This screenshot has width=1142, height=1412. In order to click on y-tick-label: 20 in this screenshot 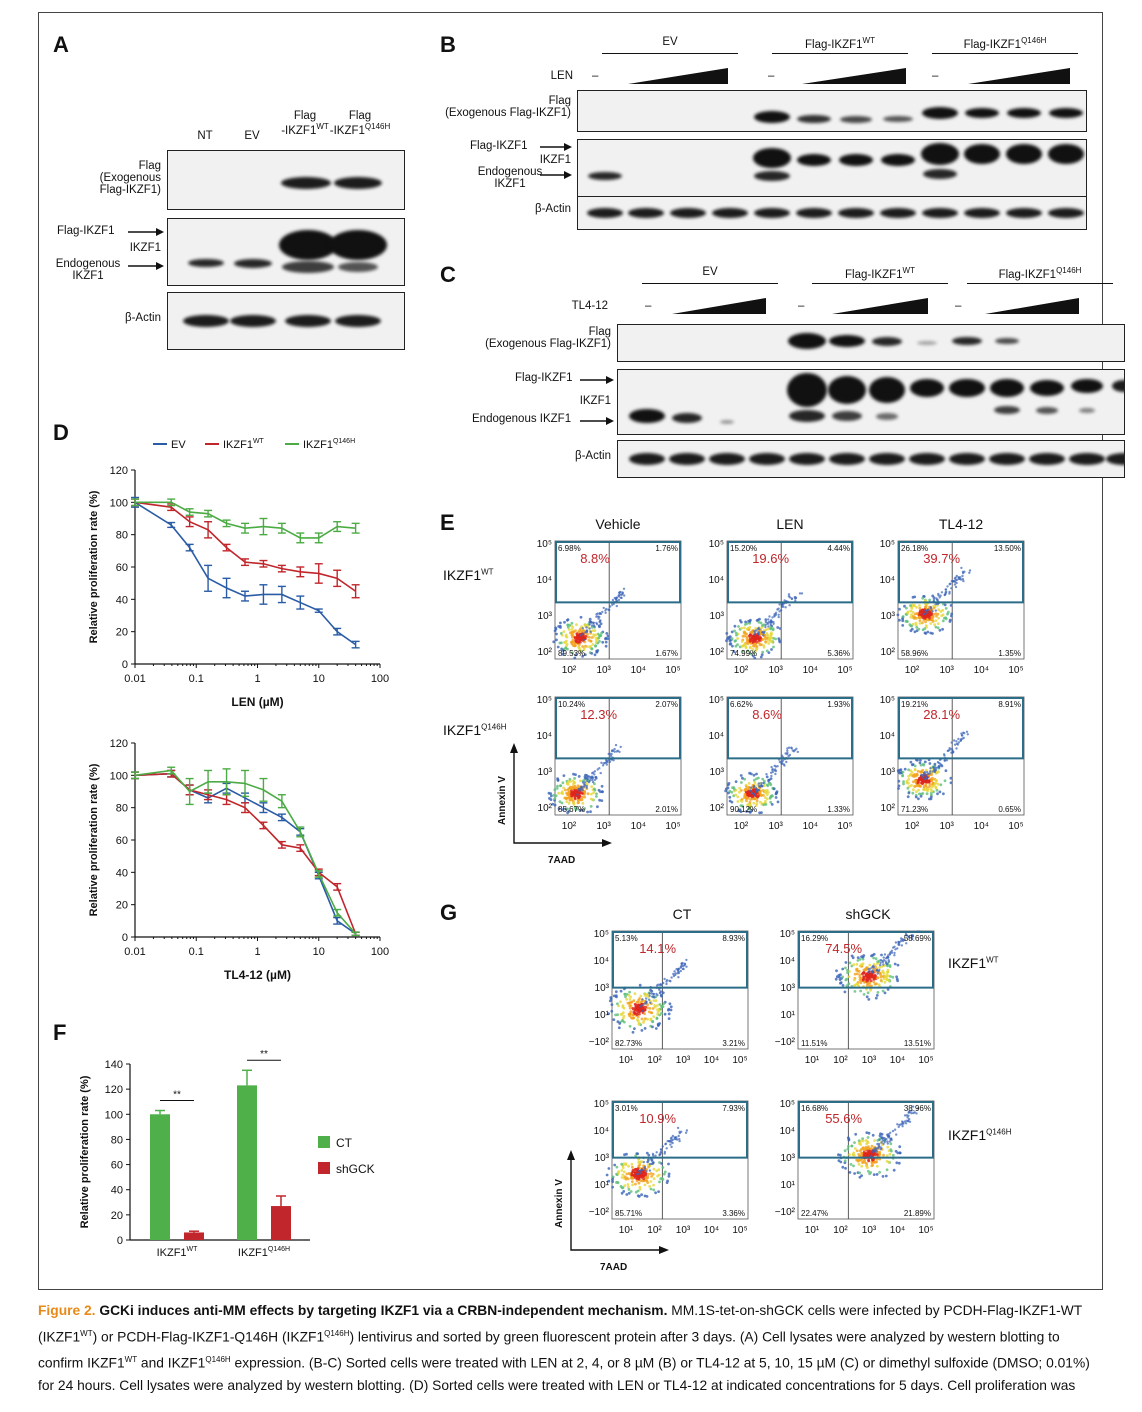, I will do `click(122, 633)`.